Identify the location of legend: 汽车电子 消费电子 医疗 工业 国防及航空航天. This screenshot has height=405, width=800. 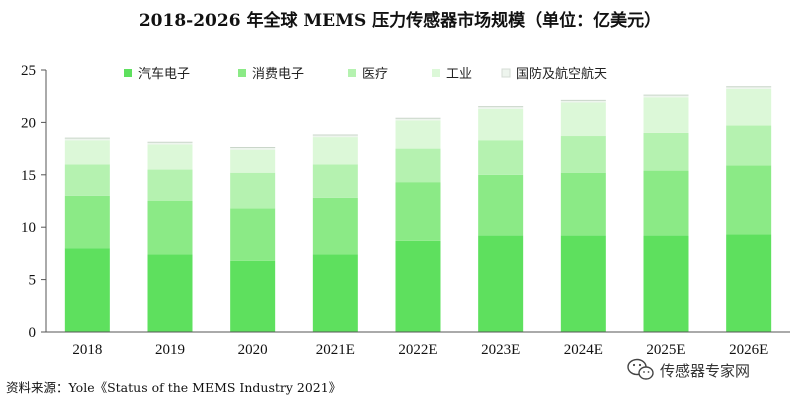
(365, 74).